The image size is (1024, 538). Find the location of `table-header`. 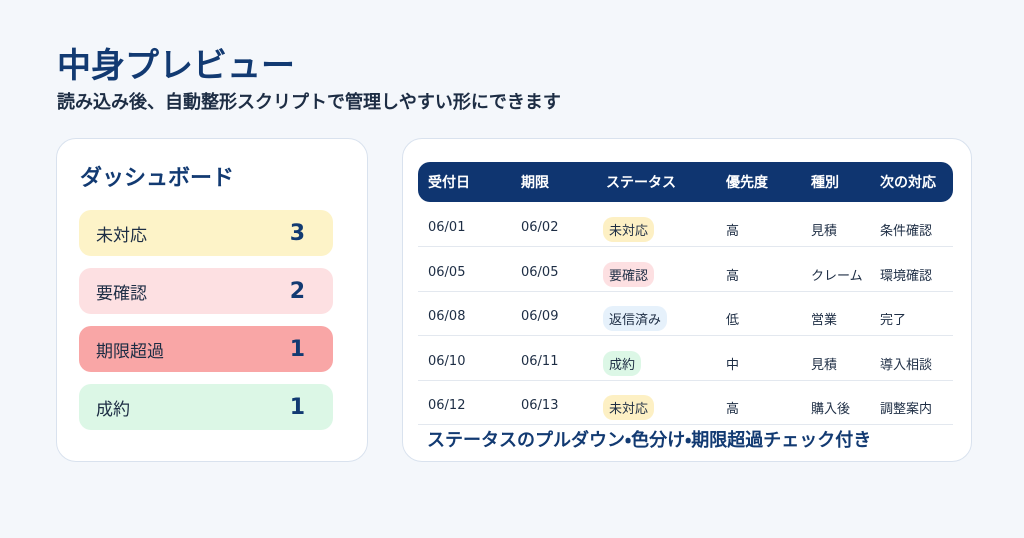

table-header is located at coordinates (685, 182).